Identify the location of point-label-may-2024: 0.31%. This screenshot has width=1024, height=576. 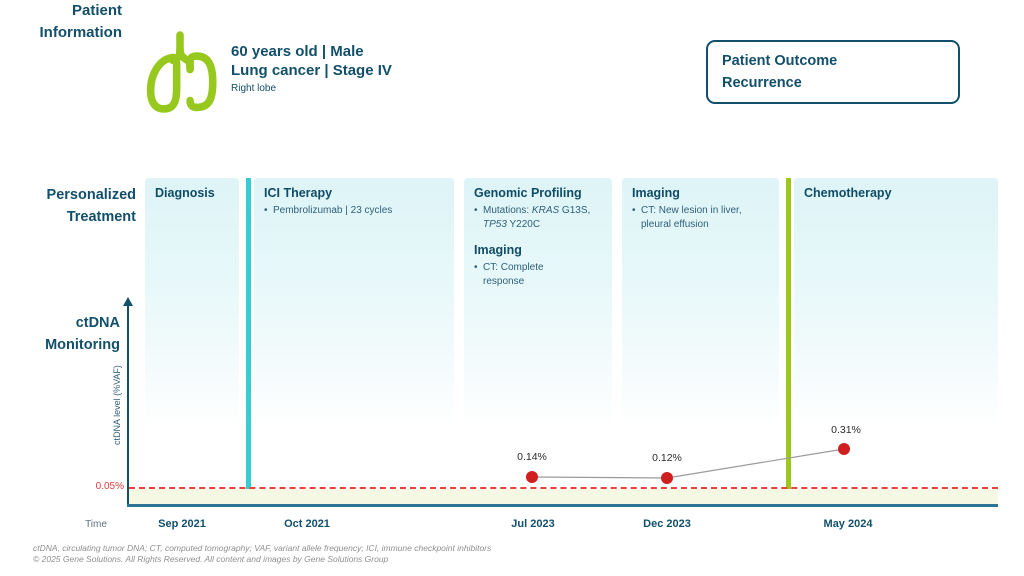
(846, 430).